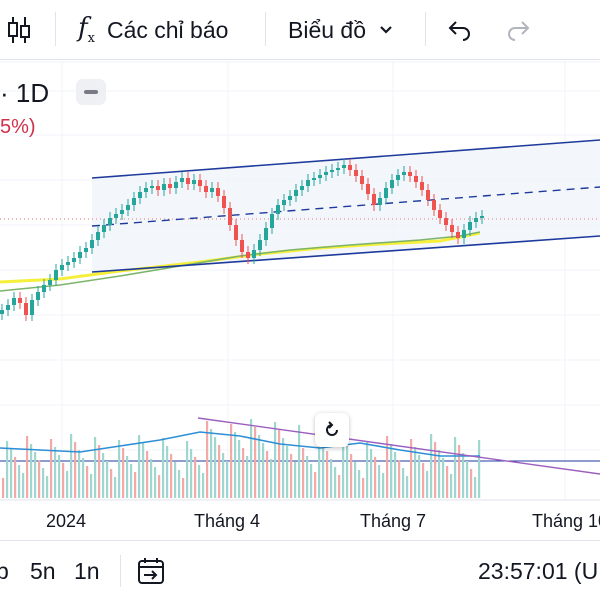 The width and height of the screenshot is (600, 601). What do you see at coordinates (332, 430) in the screenshot?
I see `reset-chart-button` at bounding box center [332, 430].